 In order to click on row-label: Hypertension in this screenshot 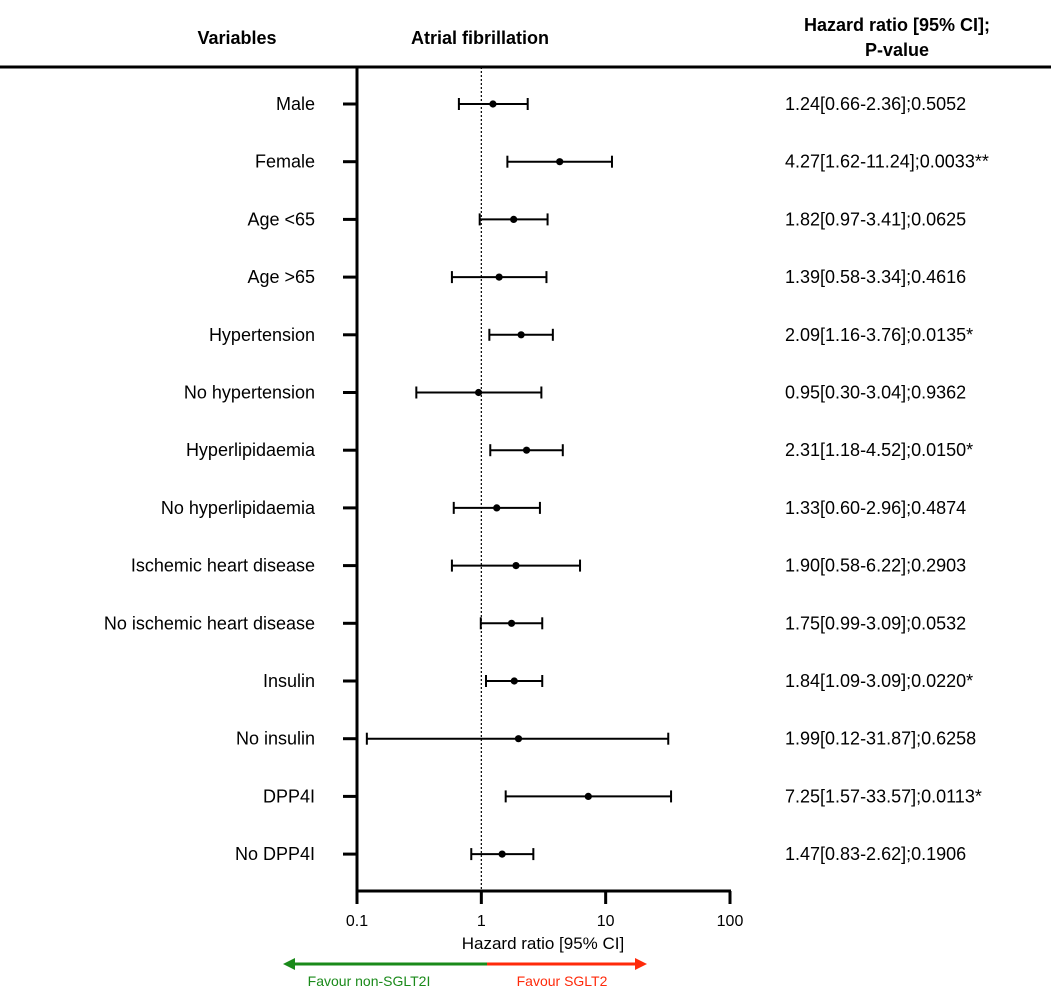, I will do `click(262, 335)`.